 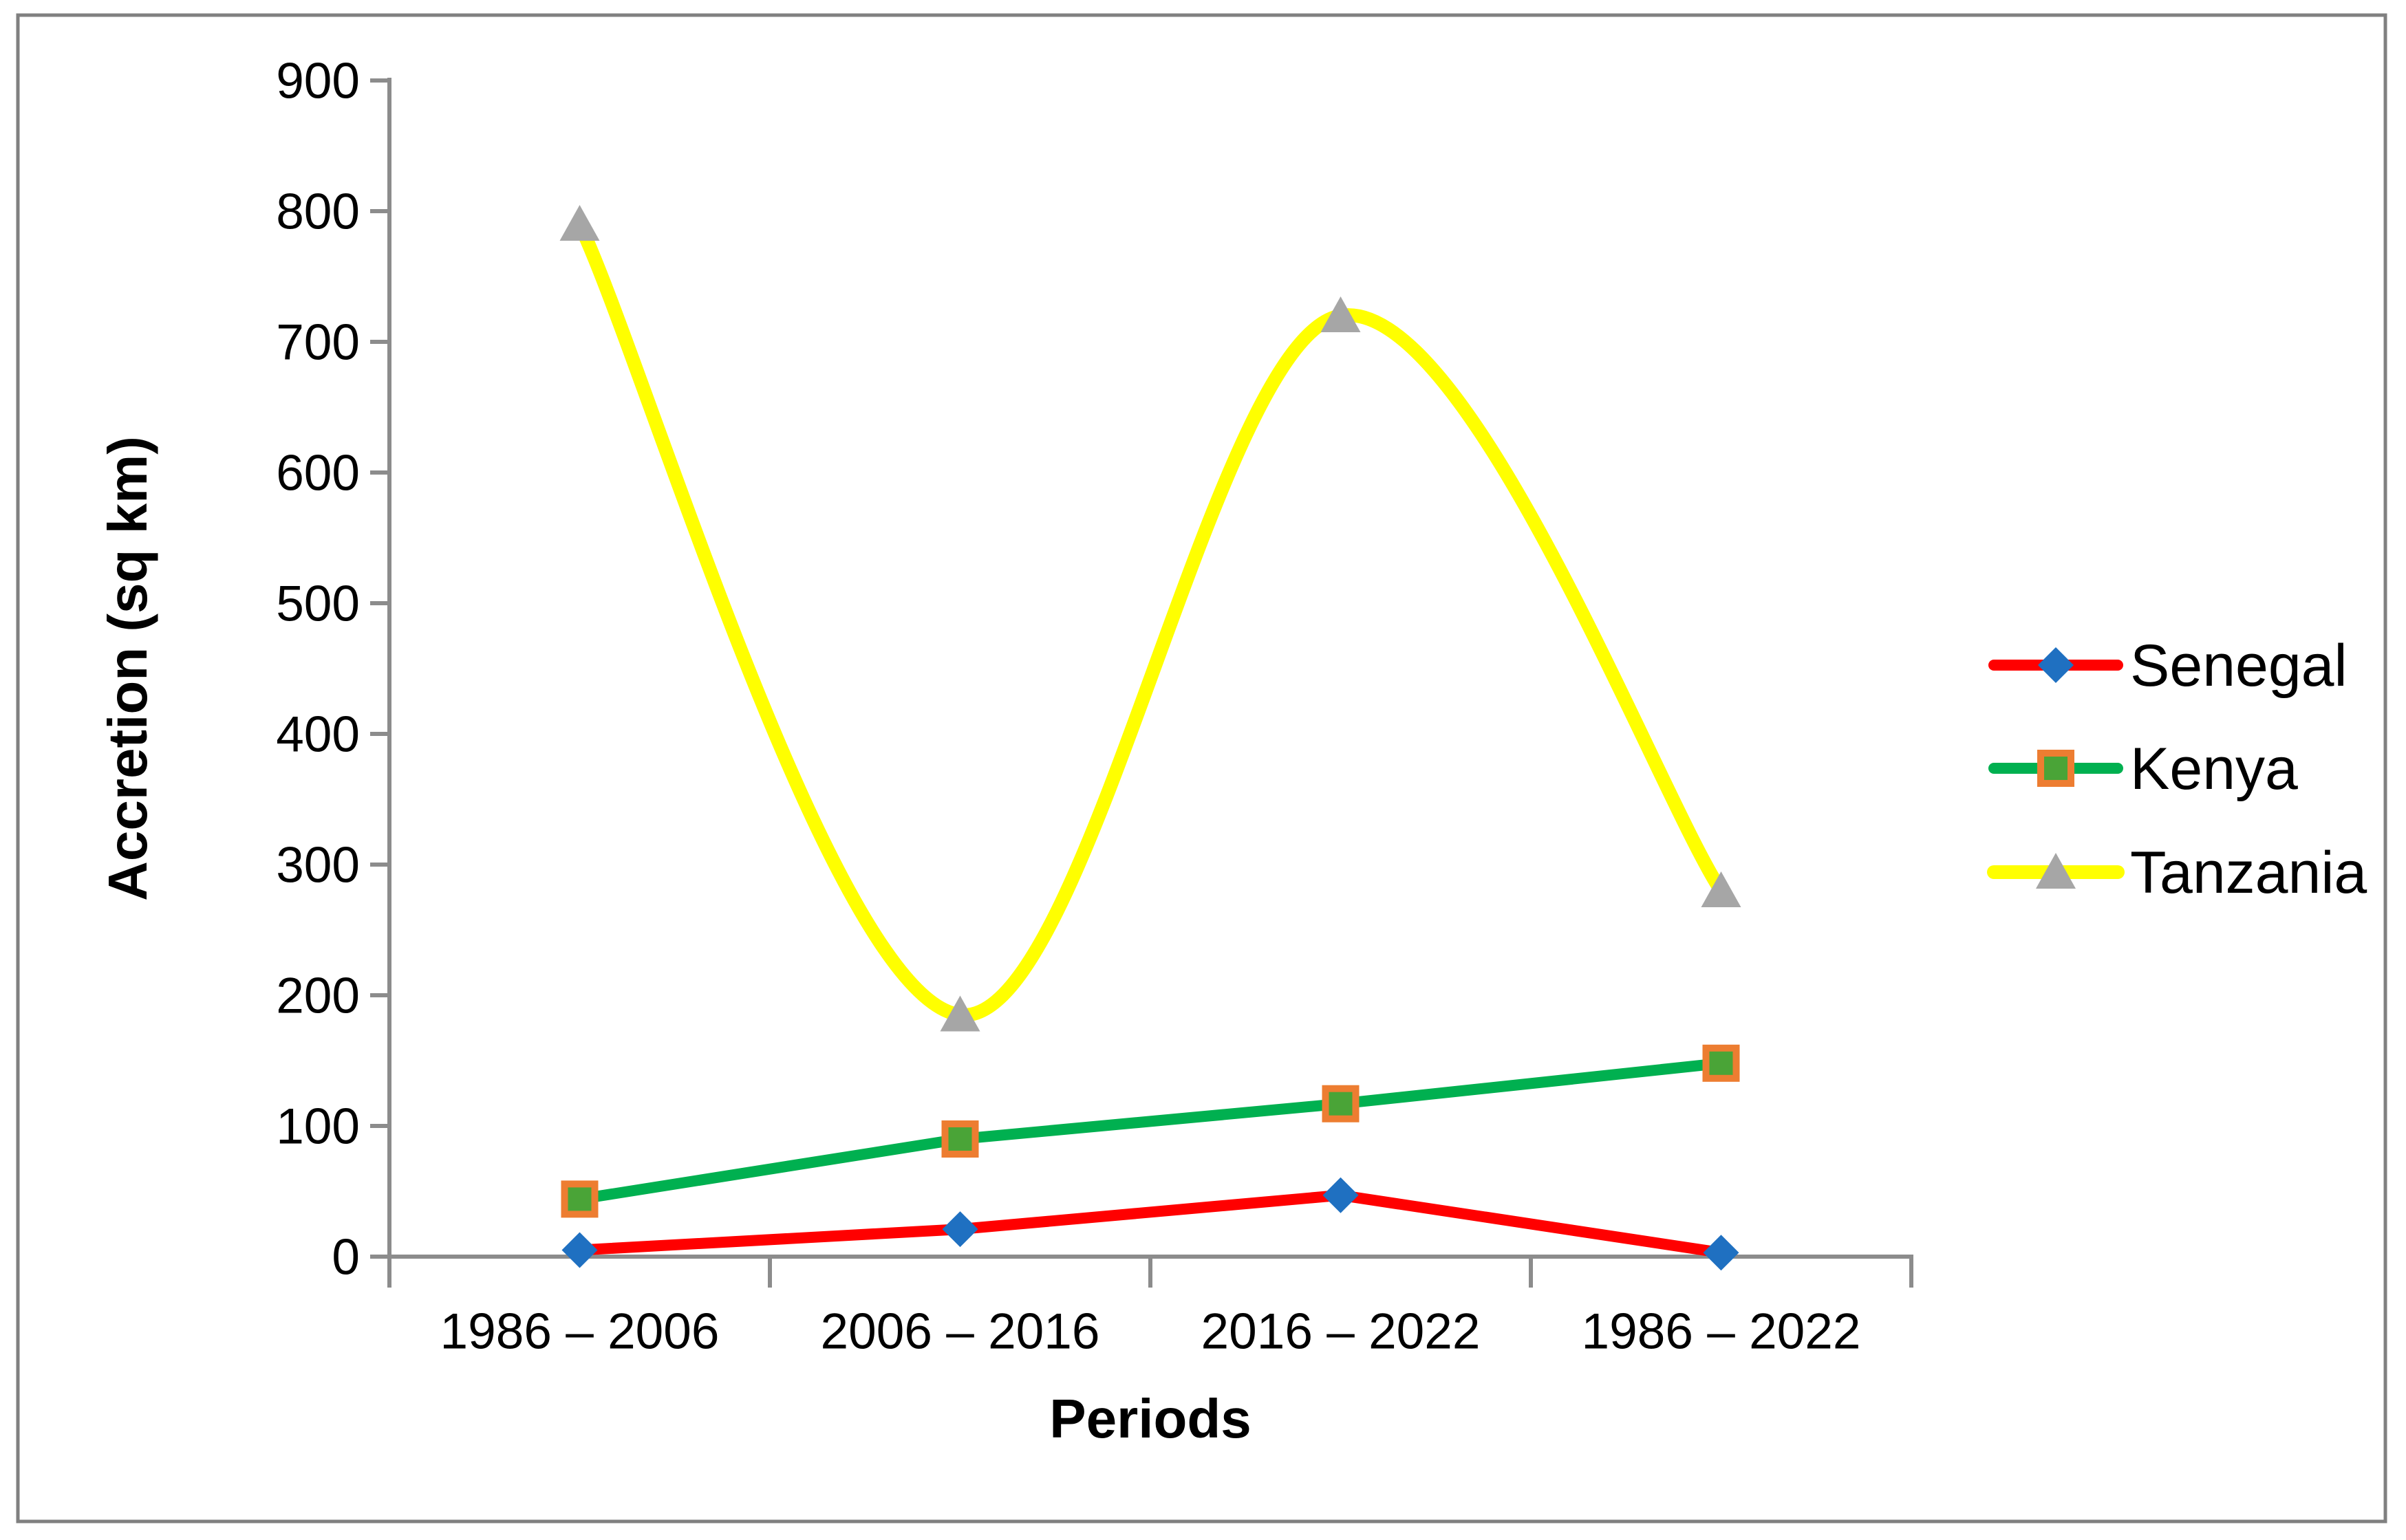 I want to click on y-tick-label: 900, so click(x=318, y=81).